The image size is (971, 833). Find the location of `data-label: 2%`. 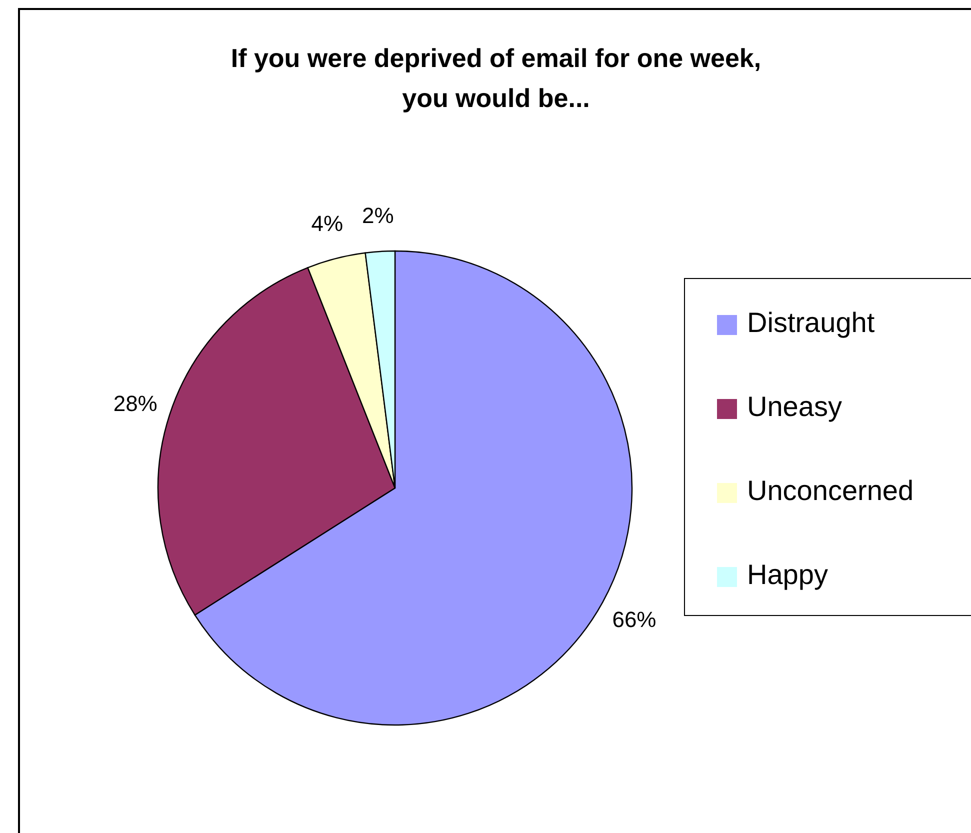

data-label: 2% is located at coordinates (378, 215).